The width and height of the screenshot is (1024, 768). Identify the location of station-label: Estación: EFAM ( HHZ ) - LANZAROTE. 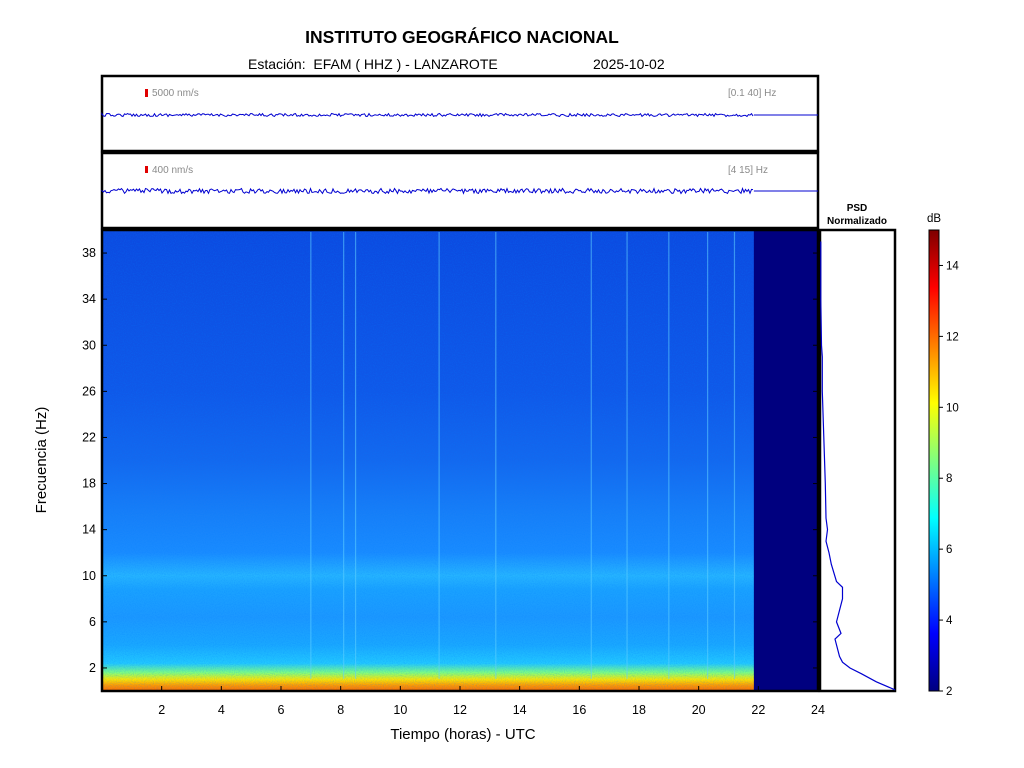
(373, 64).